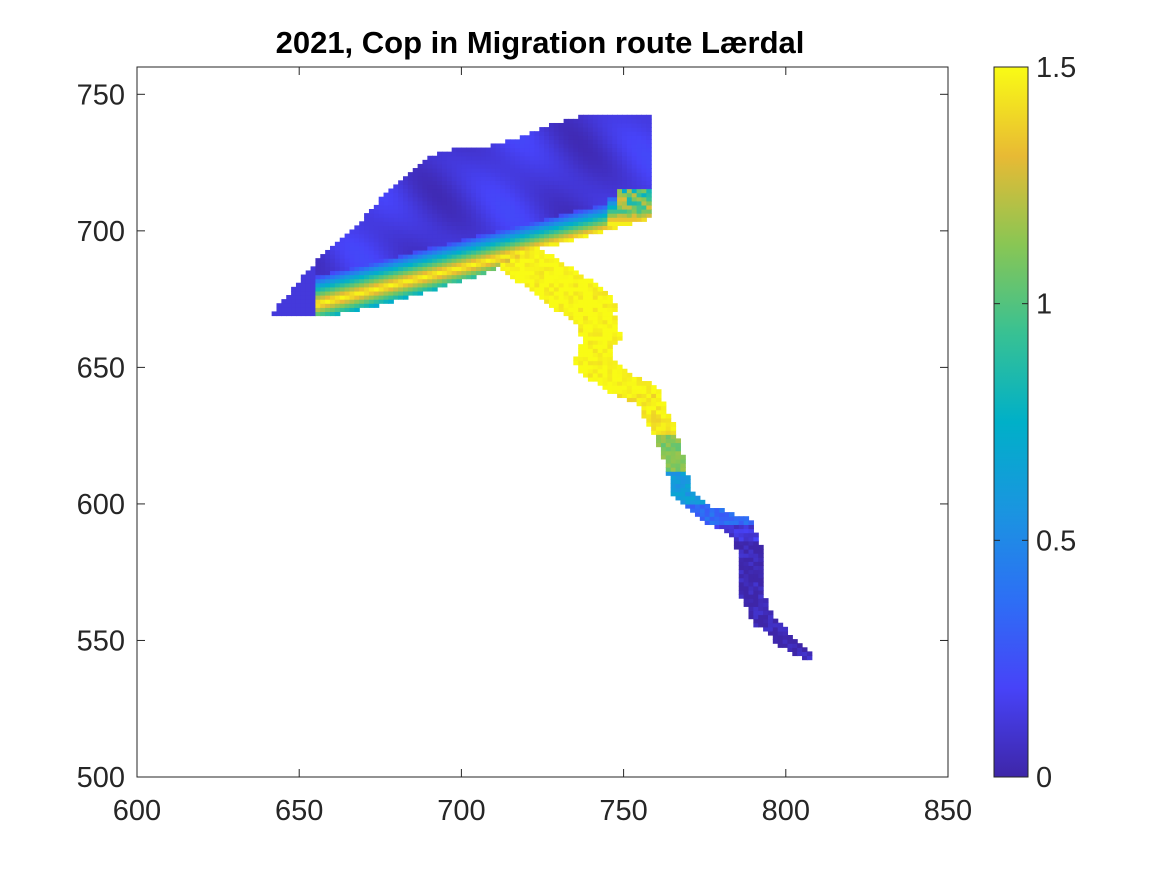 The height and width of the screenshot is (875, 1167). Describe the element at coordinates (1056, 68) in the screenshot. I see `colorbar-tick-label: 1.5` at that location.